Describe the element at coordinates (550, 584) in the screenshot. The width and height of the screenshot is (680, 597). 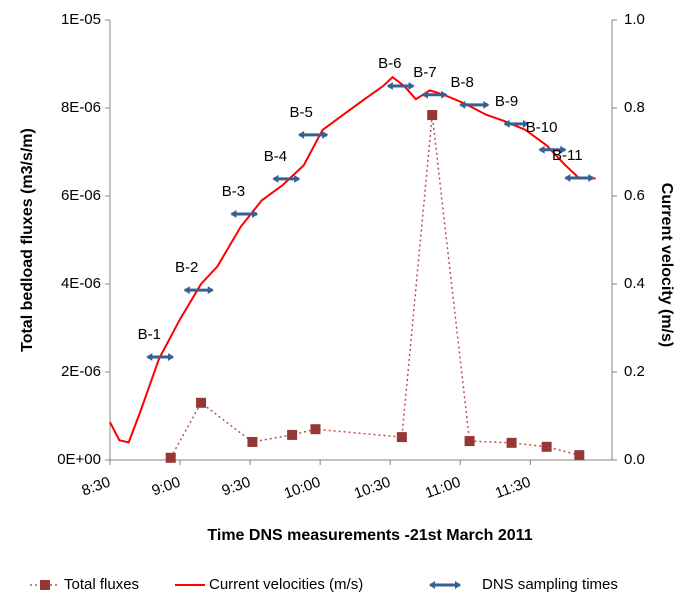
I see `legend-label: DNS sampling times` at that location.